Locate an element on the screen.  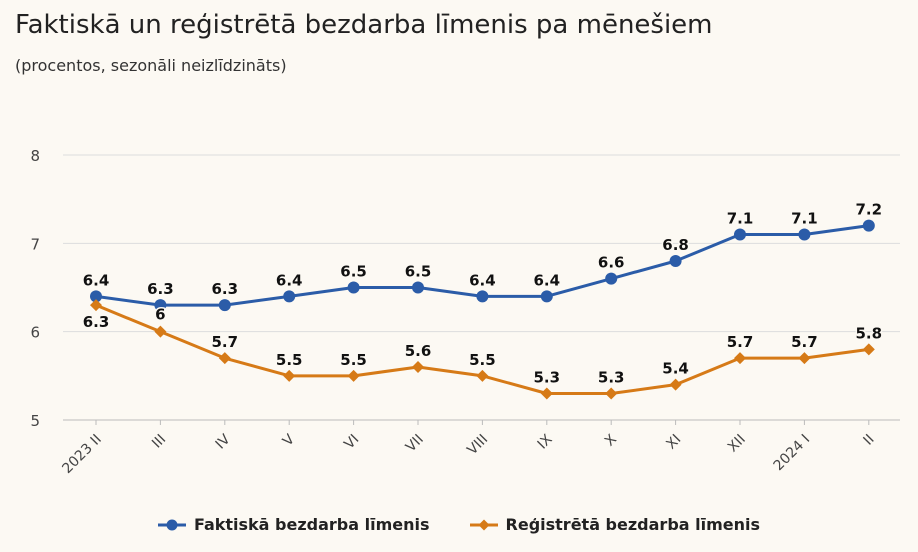
data-label-series-2: 6 is located at coordinates (160, 315).